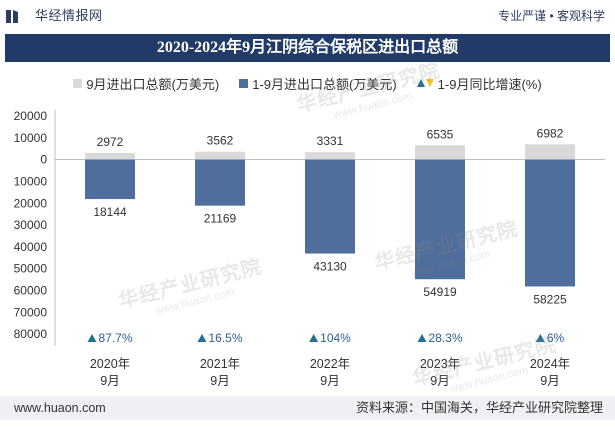 The height and width of the screenshot is (427, 615). Describe the element at coordinates (60, 408) in the screenshot. I see `footer-website: www.huaon.com` at that location.